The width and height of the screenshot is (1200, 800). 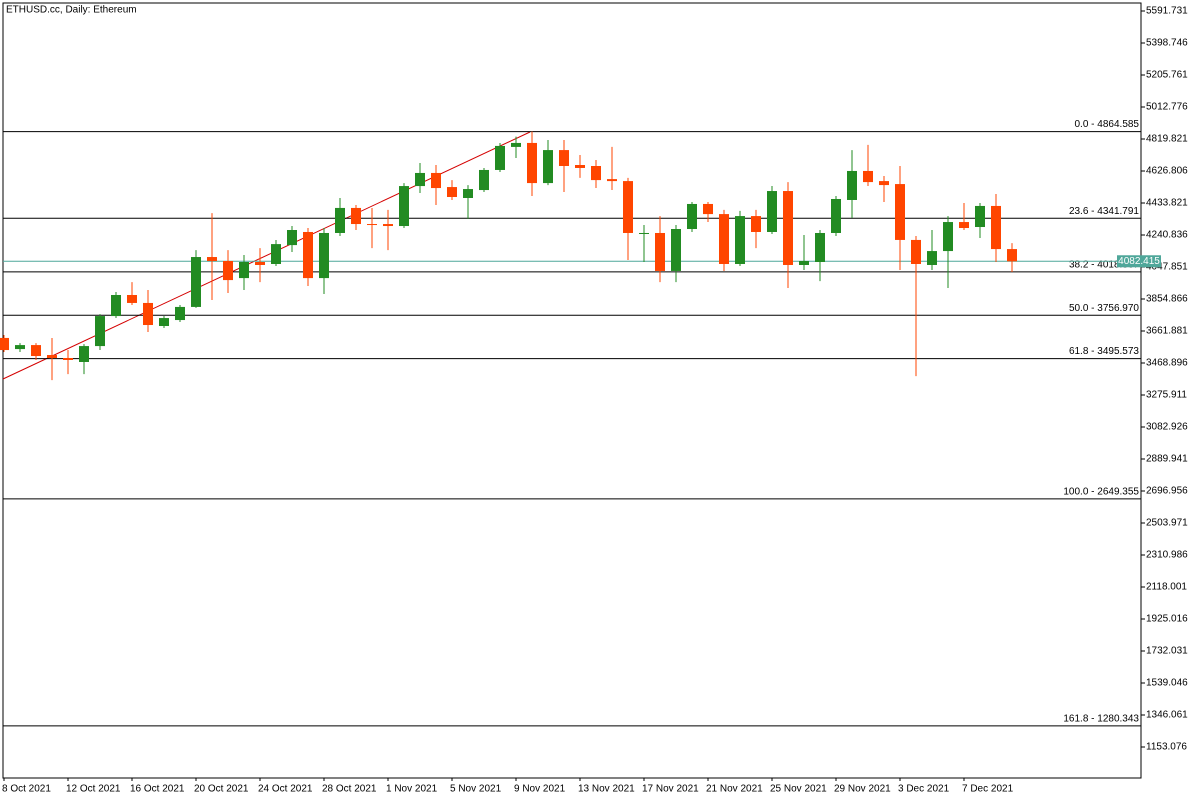 I want to click on x-tick-label: 24 Oct 2021, so click(x=285, y=789).